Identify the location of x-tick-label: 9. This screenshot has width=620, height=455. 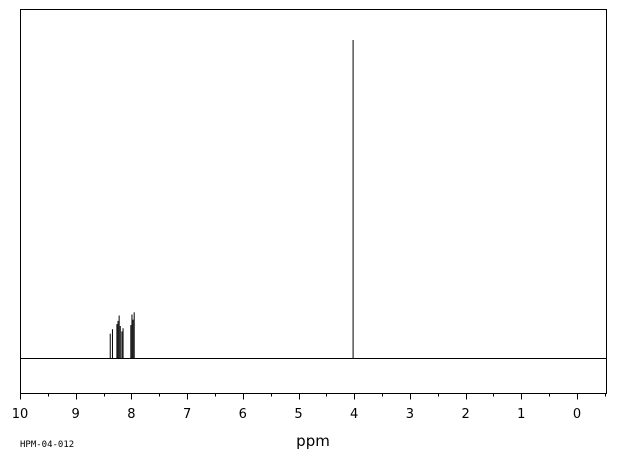
(76, 414).